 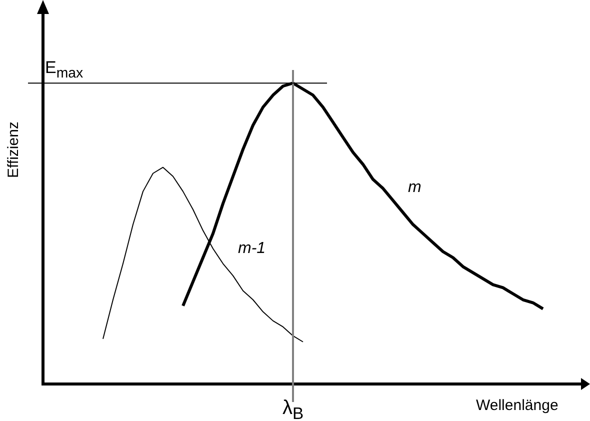 What do you see at coordinates (252, 248) in the screenshot?
I see `series-label: m-1` at bounding box center [252, 248].